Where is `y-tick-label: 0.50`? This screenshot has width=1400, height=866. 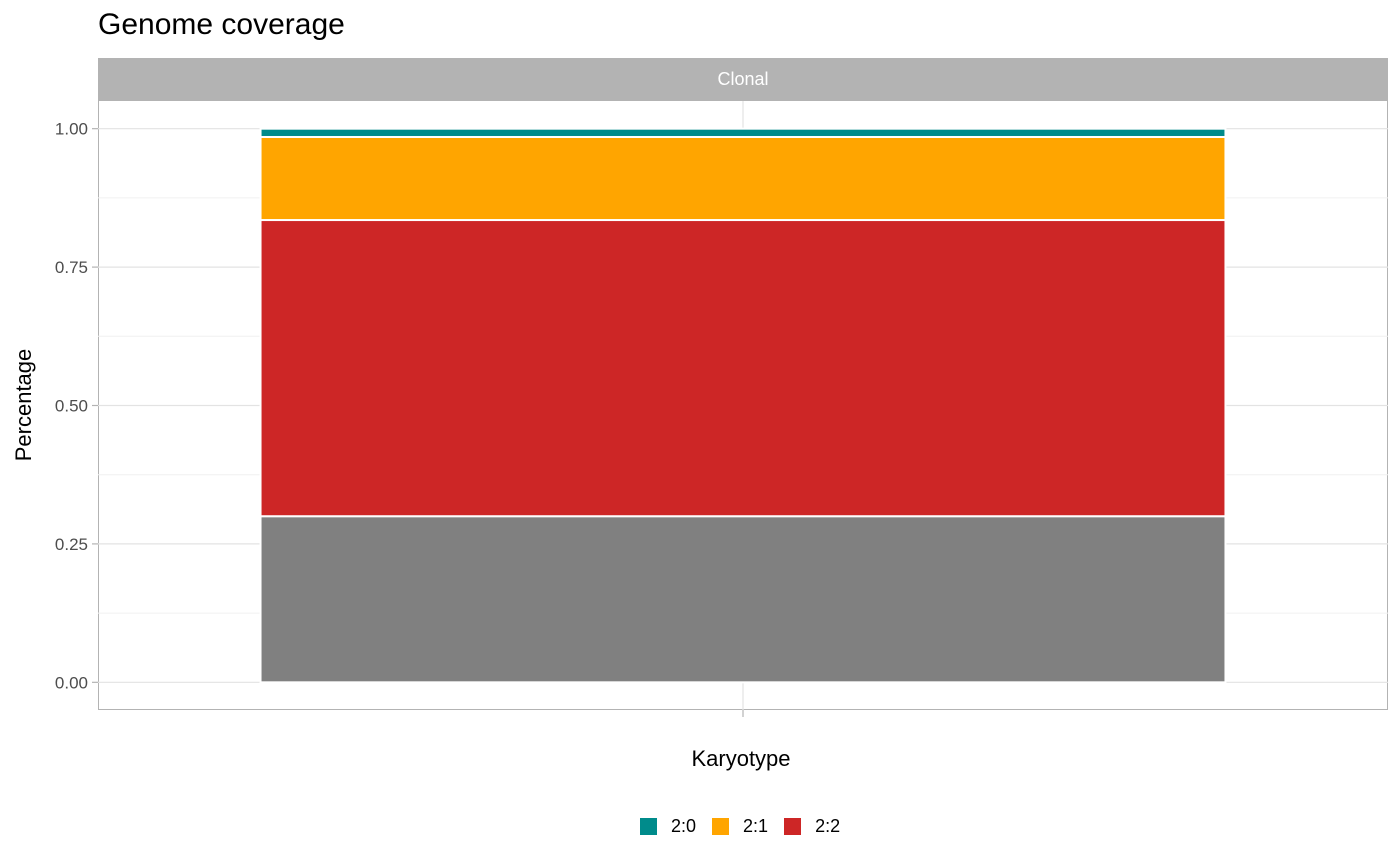 y-tick-label: 0.50 is located at coordinates (71, 406).